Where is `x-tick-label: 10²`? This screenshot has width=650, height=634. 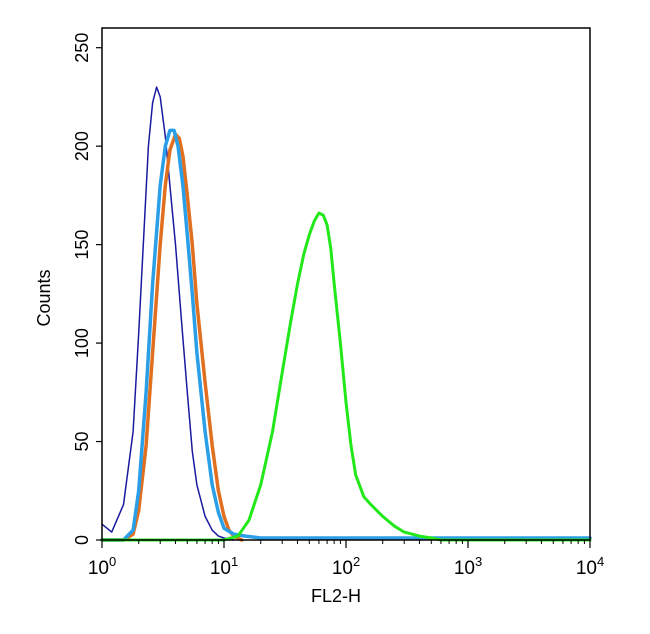 x-tick-label: 10² is located at coordinates (346, 566).